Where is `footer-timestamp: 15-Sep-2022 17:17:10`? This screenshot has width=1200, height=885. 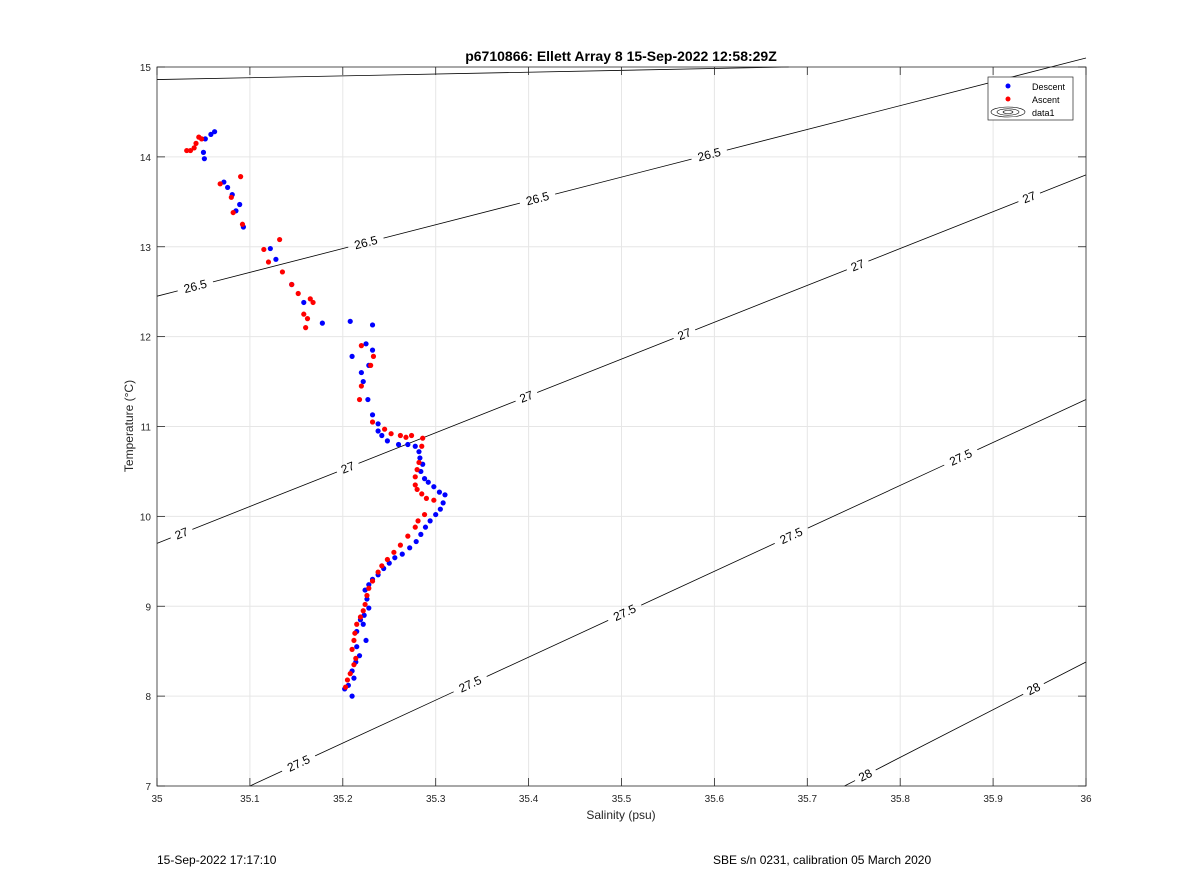 footer-timestamp: 15-Sep-2022 17:17:10 is located at coordinates (217, 860).